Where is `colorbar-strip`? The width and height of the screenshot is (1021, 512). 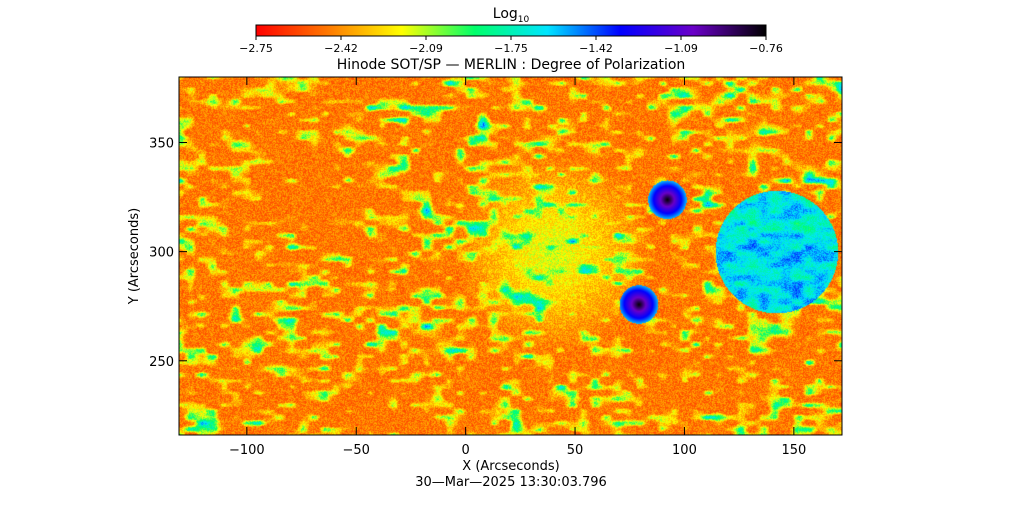 colorbar-strip is located at coordinates (511, 30).